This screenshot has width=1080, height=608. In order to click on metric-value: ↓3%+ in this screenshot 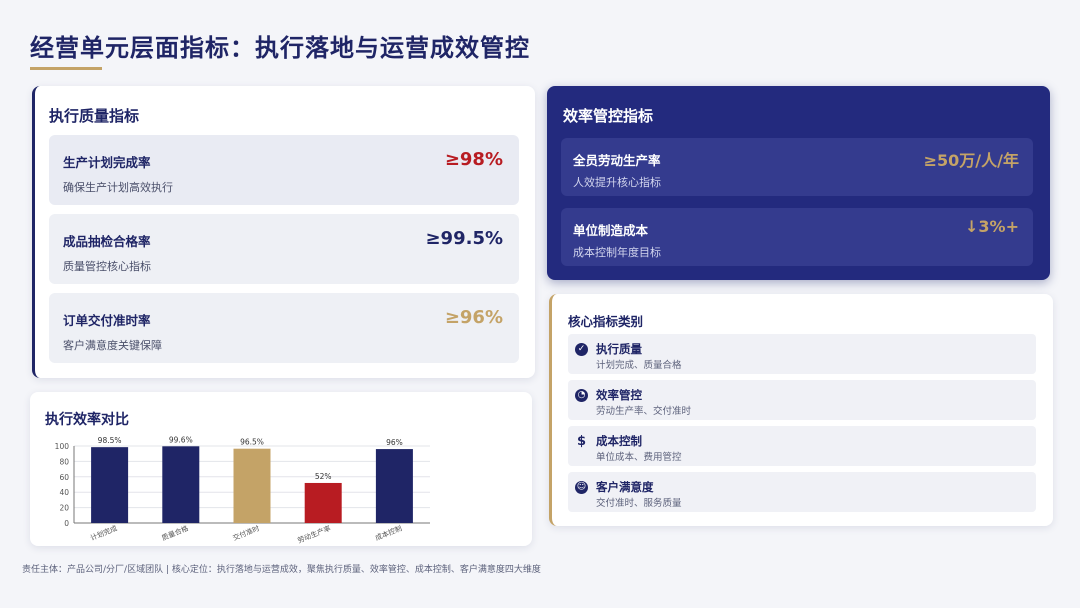, I will do `click(992, 226)`.